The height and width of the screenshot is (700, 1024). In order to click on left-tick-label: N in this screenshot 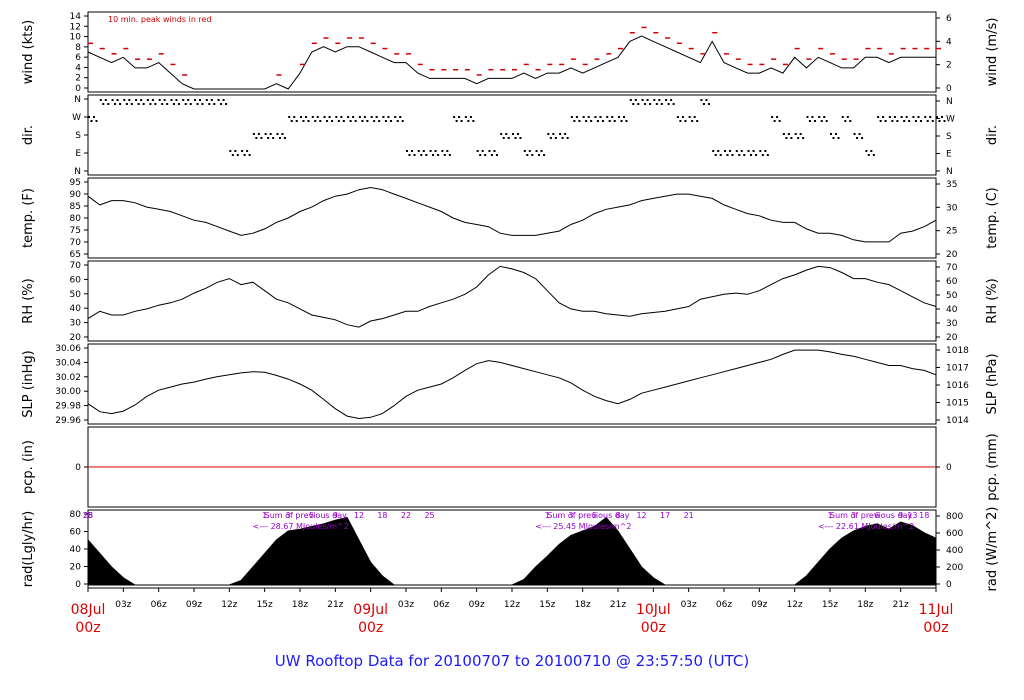, I will do `click(77, 100)`.